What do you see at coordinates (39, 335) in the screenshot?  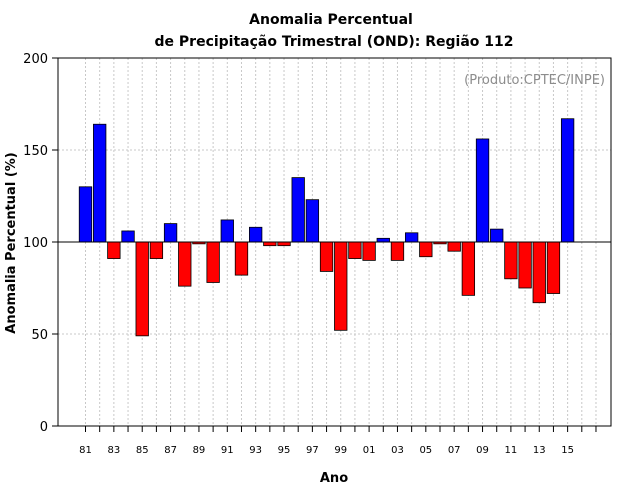 I see `y-tick-label: 50` at bounding box center [39, 335].